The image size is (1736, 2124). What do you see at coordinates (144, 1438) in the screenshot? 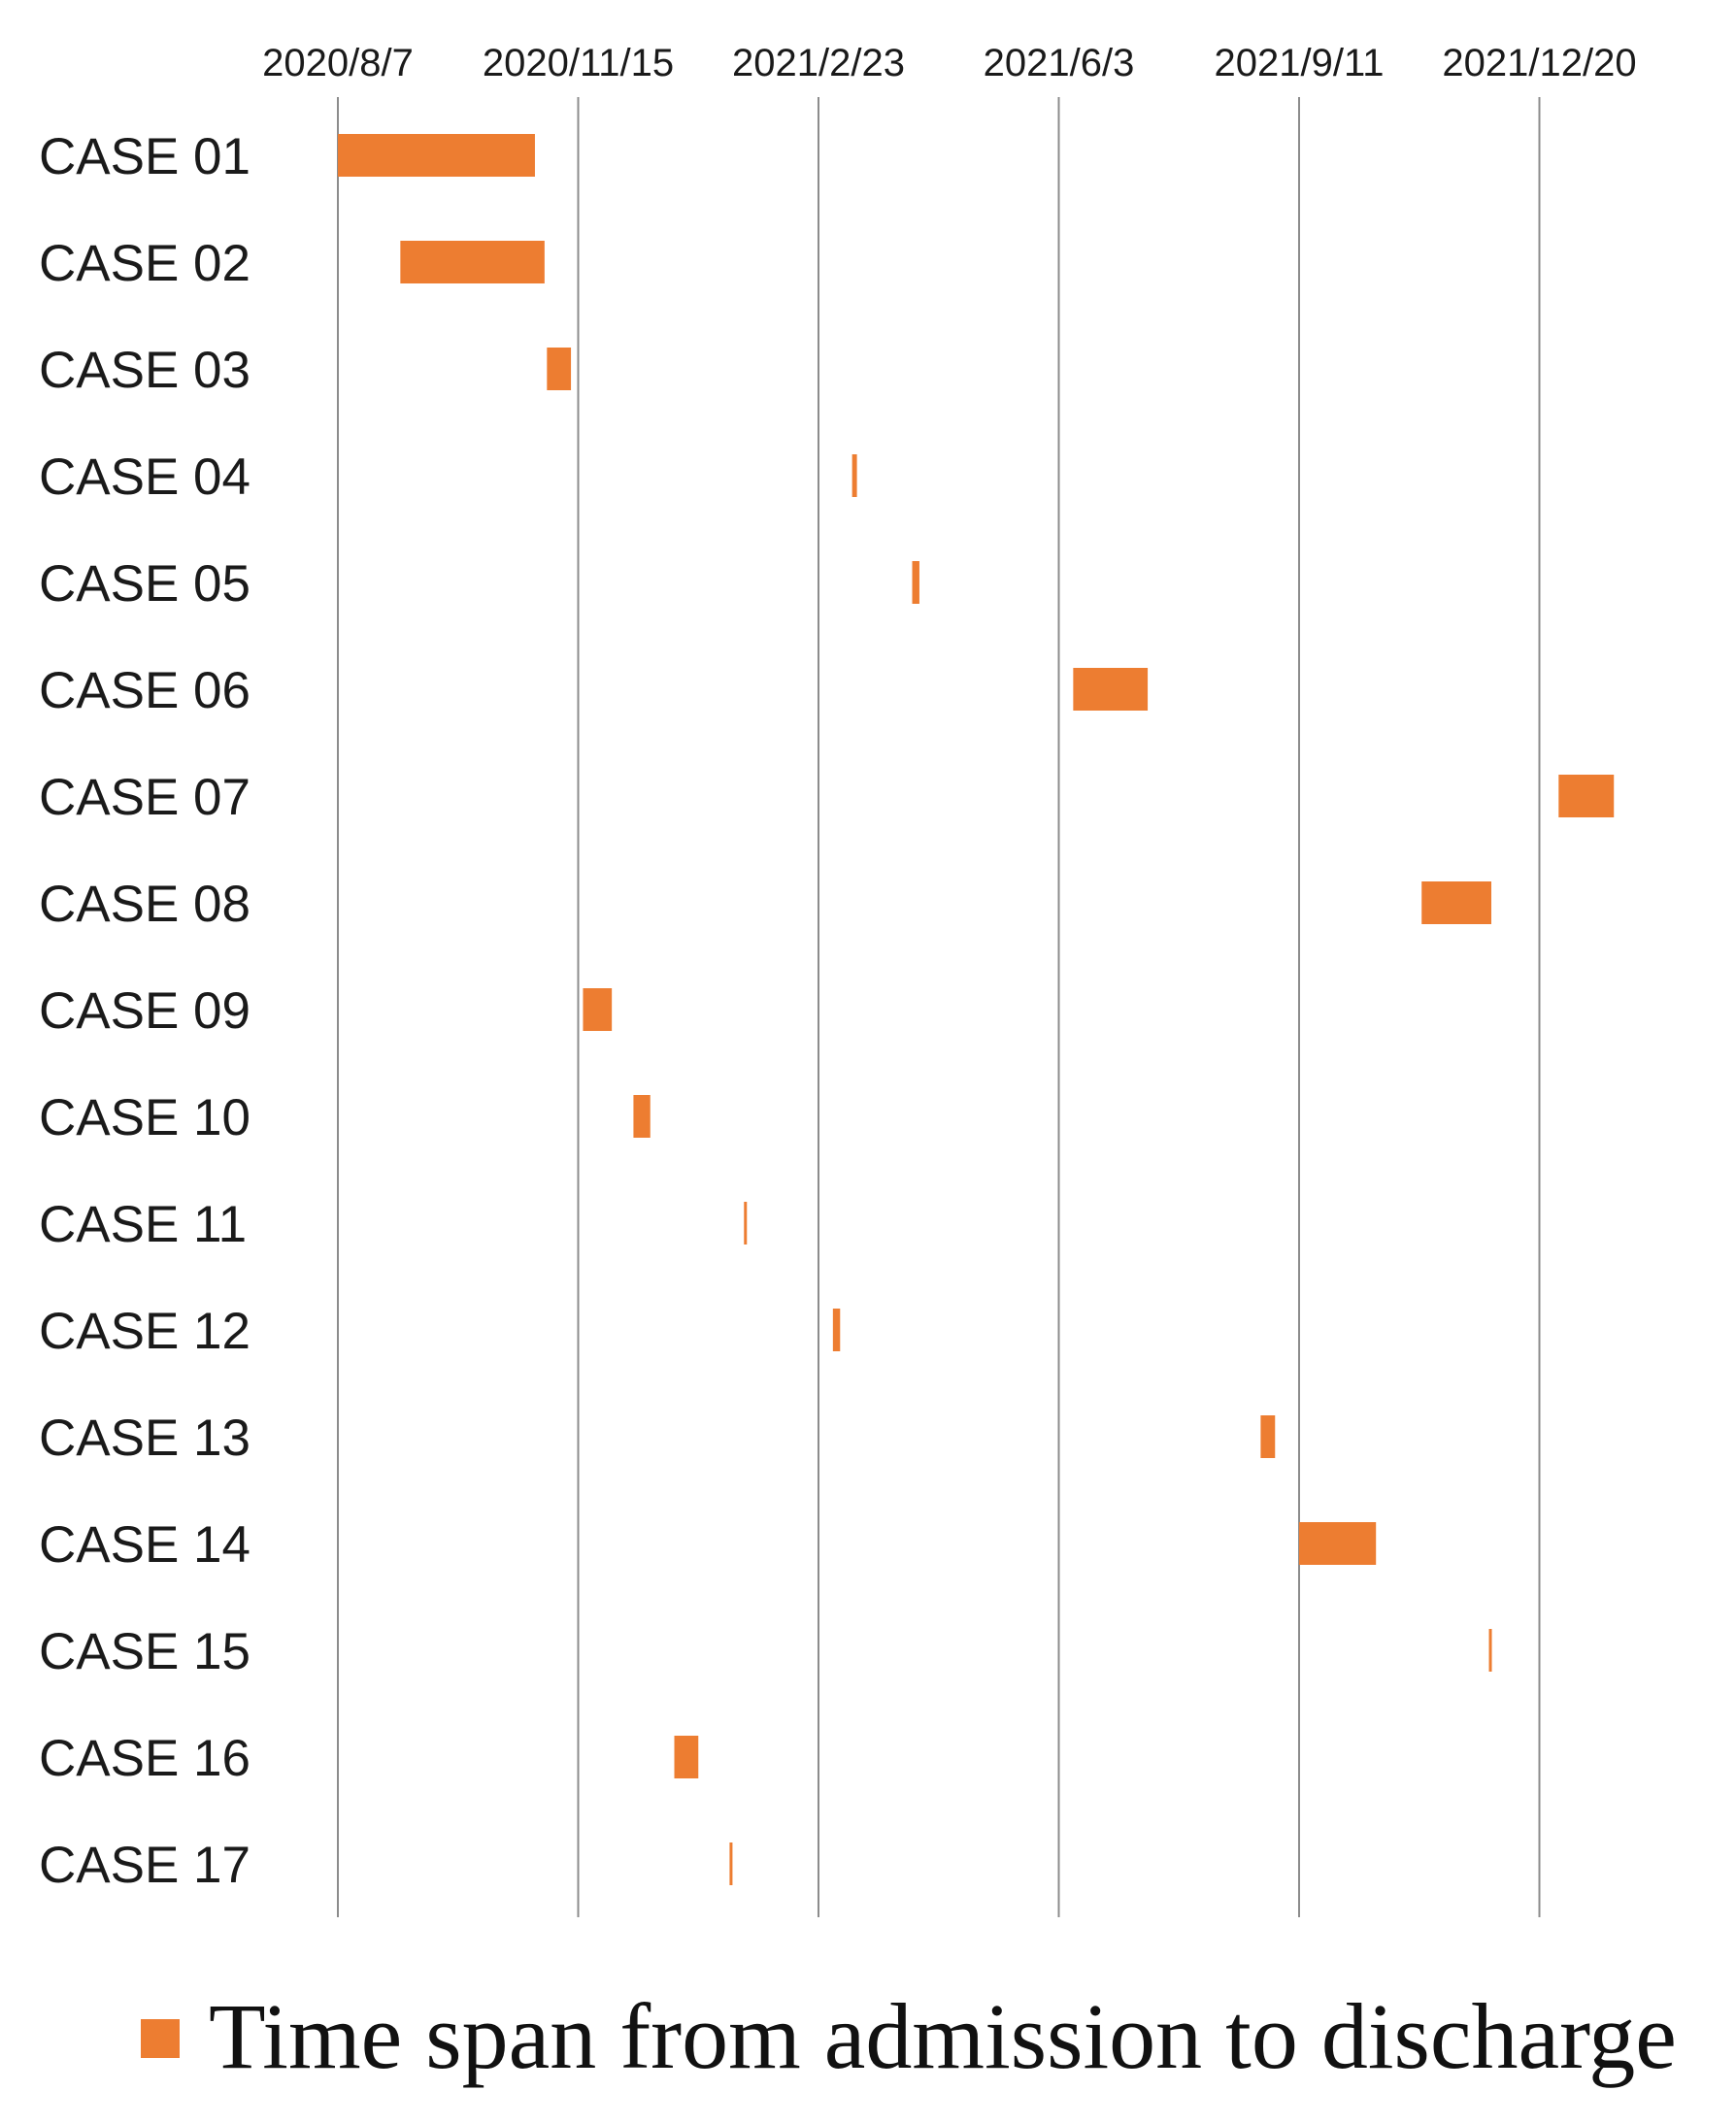
I see `case-label: CASE 13` at bounding box center [144, 1438].